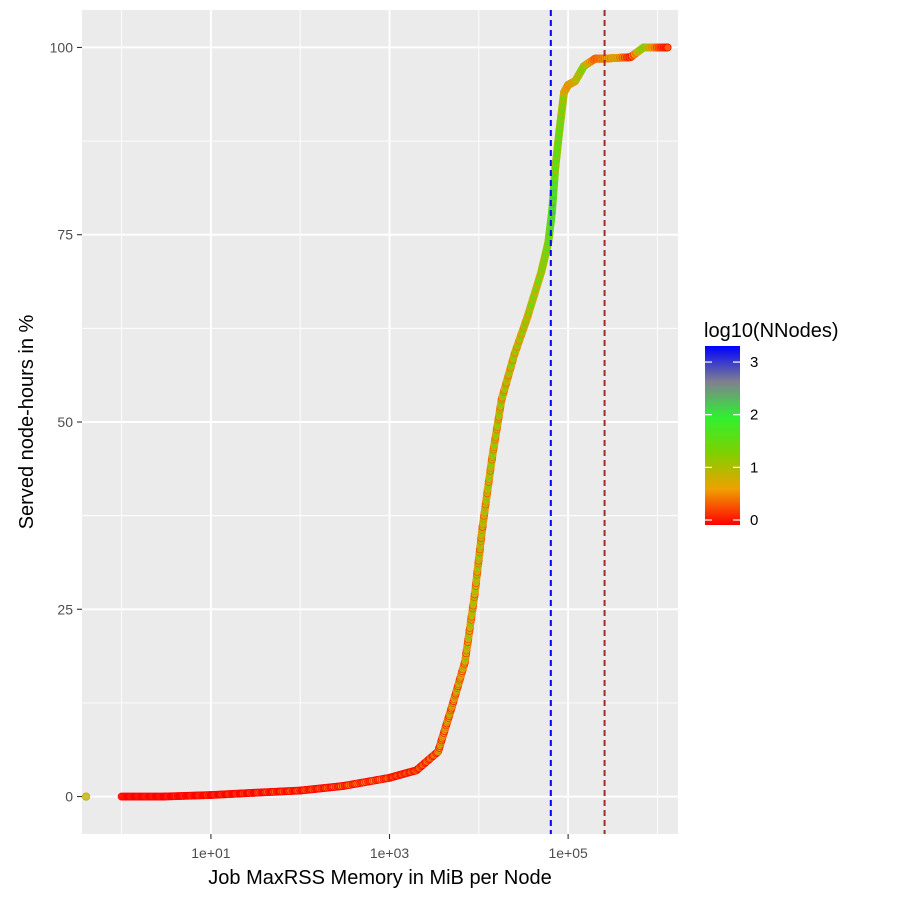 The image size is (900, 900). I want to click on y-tick-label: 50, so click(65, 422).